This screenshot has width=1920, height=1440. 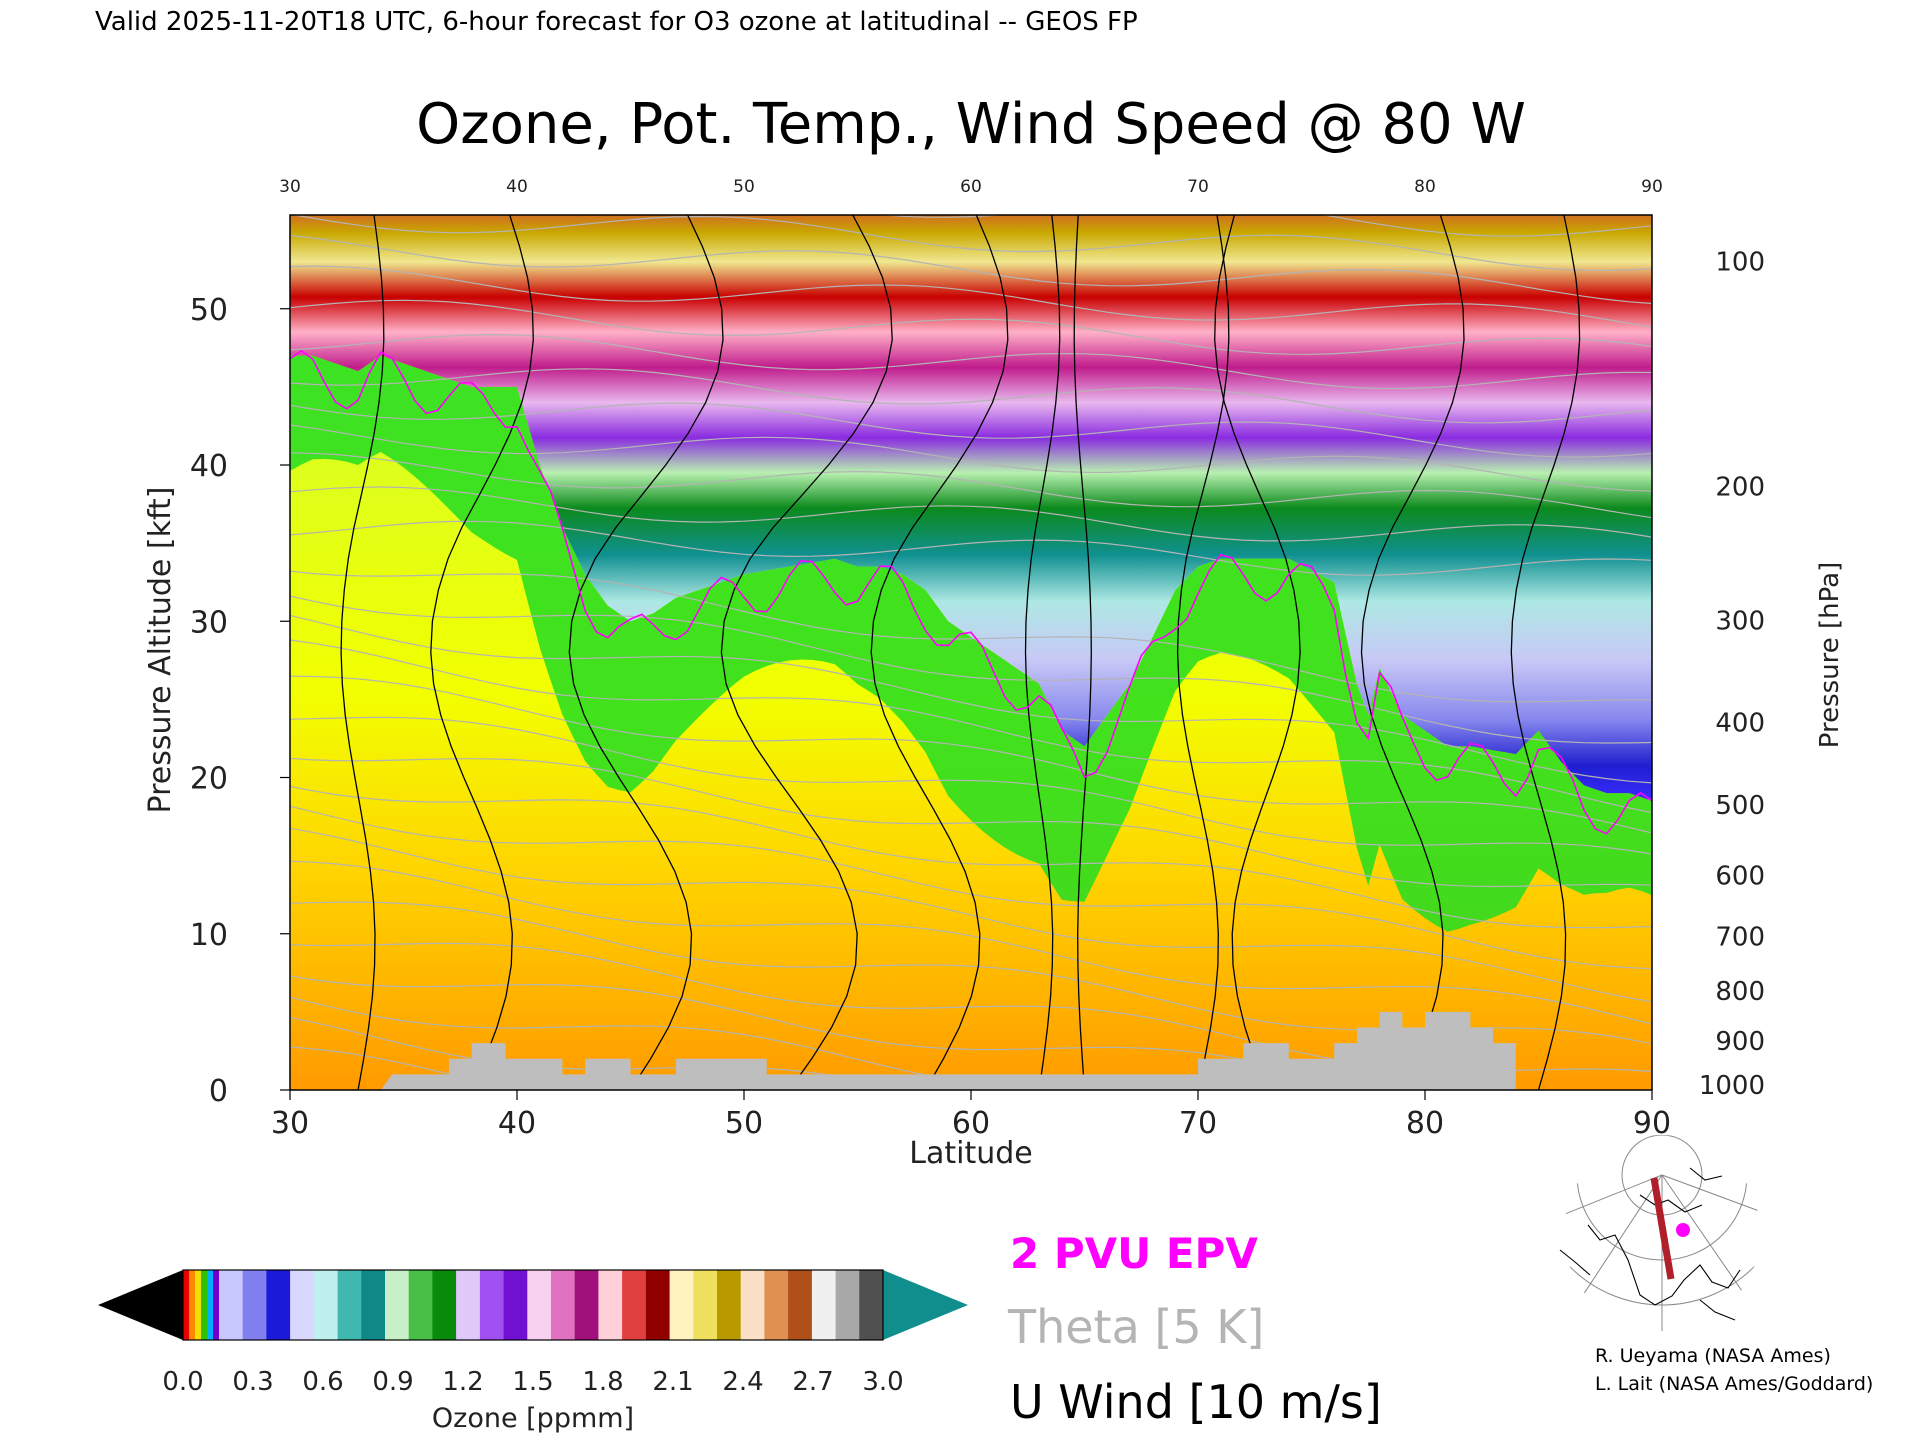 I want to click on x-tick-label: 50, so click(x=744, y=1123).